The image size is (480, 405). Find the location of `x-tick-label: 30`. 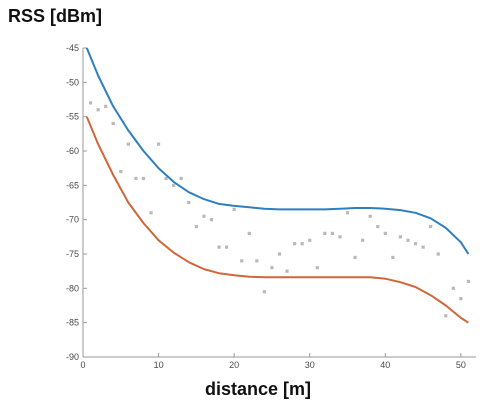

x-tick-label: 30 is located at coordinates (310, 365).